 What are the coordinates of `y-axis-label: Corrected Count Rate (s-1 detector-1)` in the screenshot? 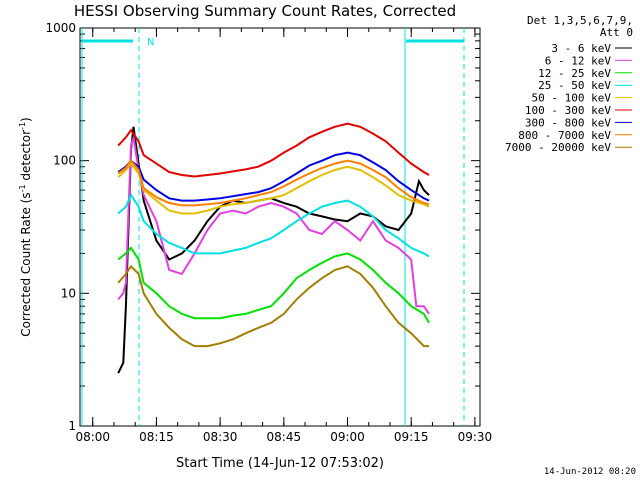 It's located at (25, 226).